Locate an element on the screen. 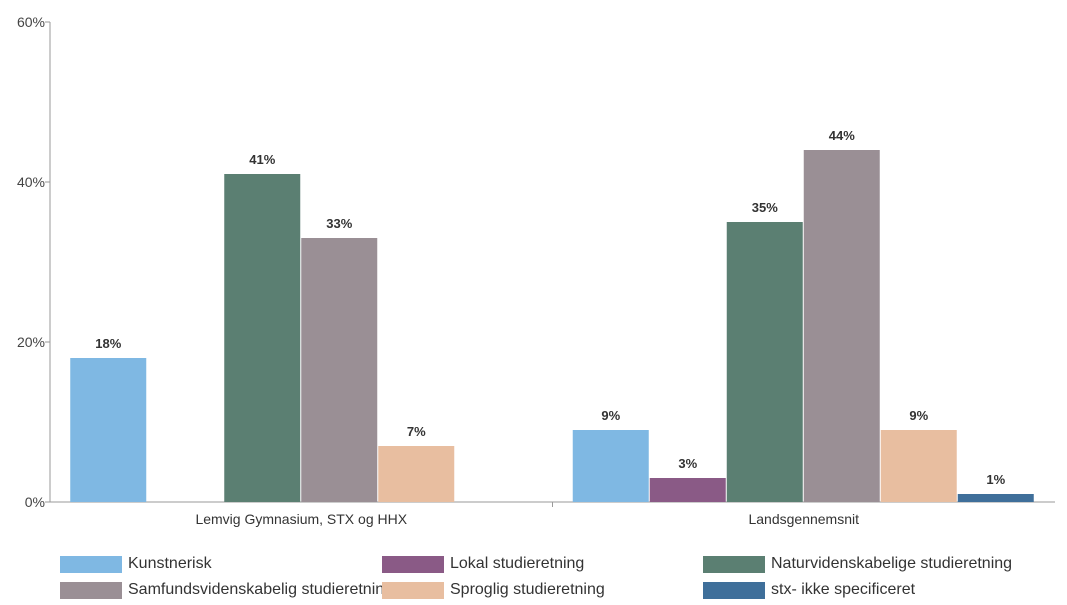 Image resolution: width=1067 pixels, height=605 pixels. legend-item: stx- ikke specificeret is located at coordinates (809, 590).